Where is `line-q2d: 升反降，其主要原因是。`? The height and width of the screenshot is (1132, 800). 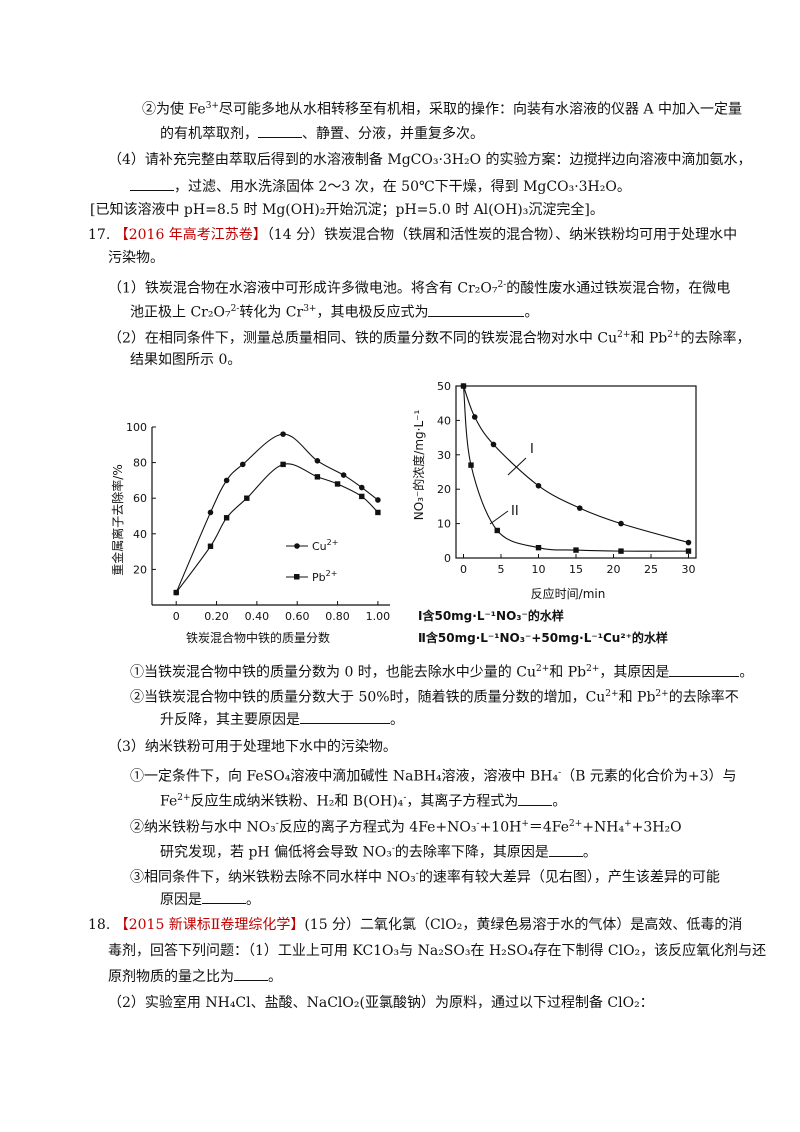
line-q2d: 升反降，其主要原因是。 is located at coordinates (282, 719).